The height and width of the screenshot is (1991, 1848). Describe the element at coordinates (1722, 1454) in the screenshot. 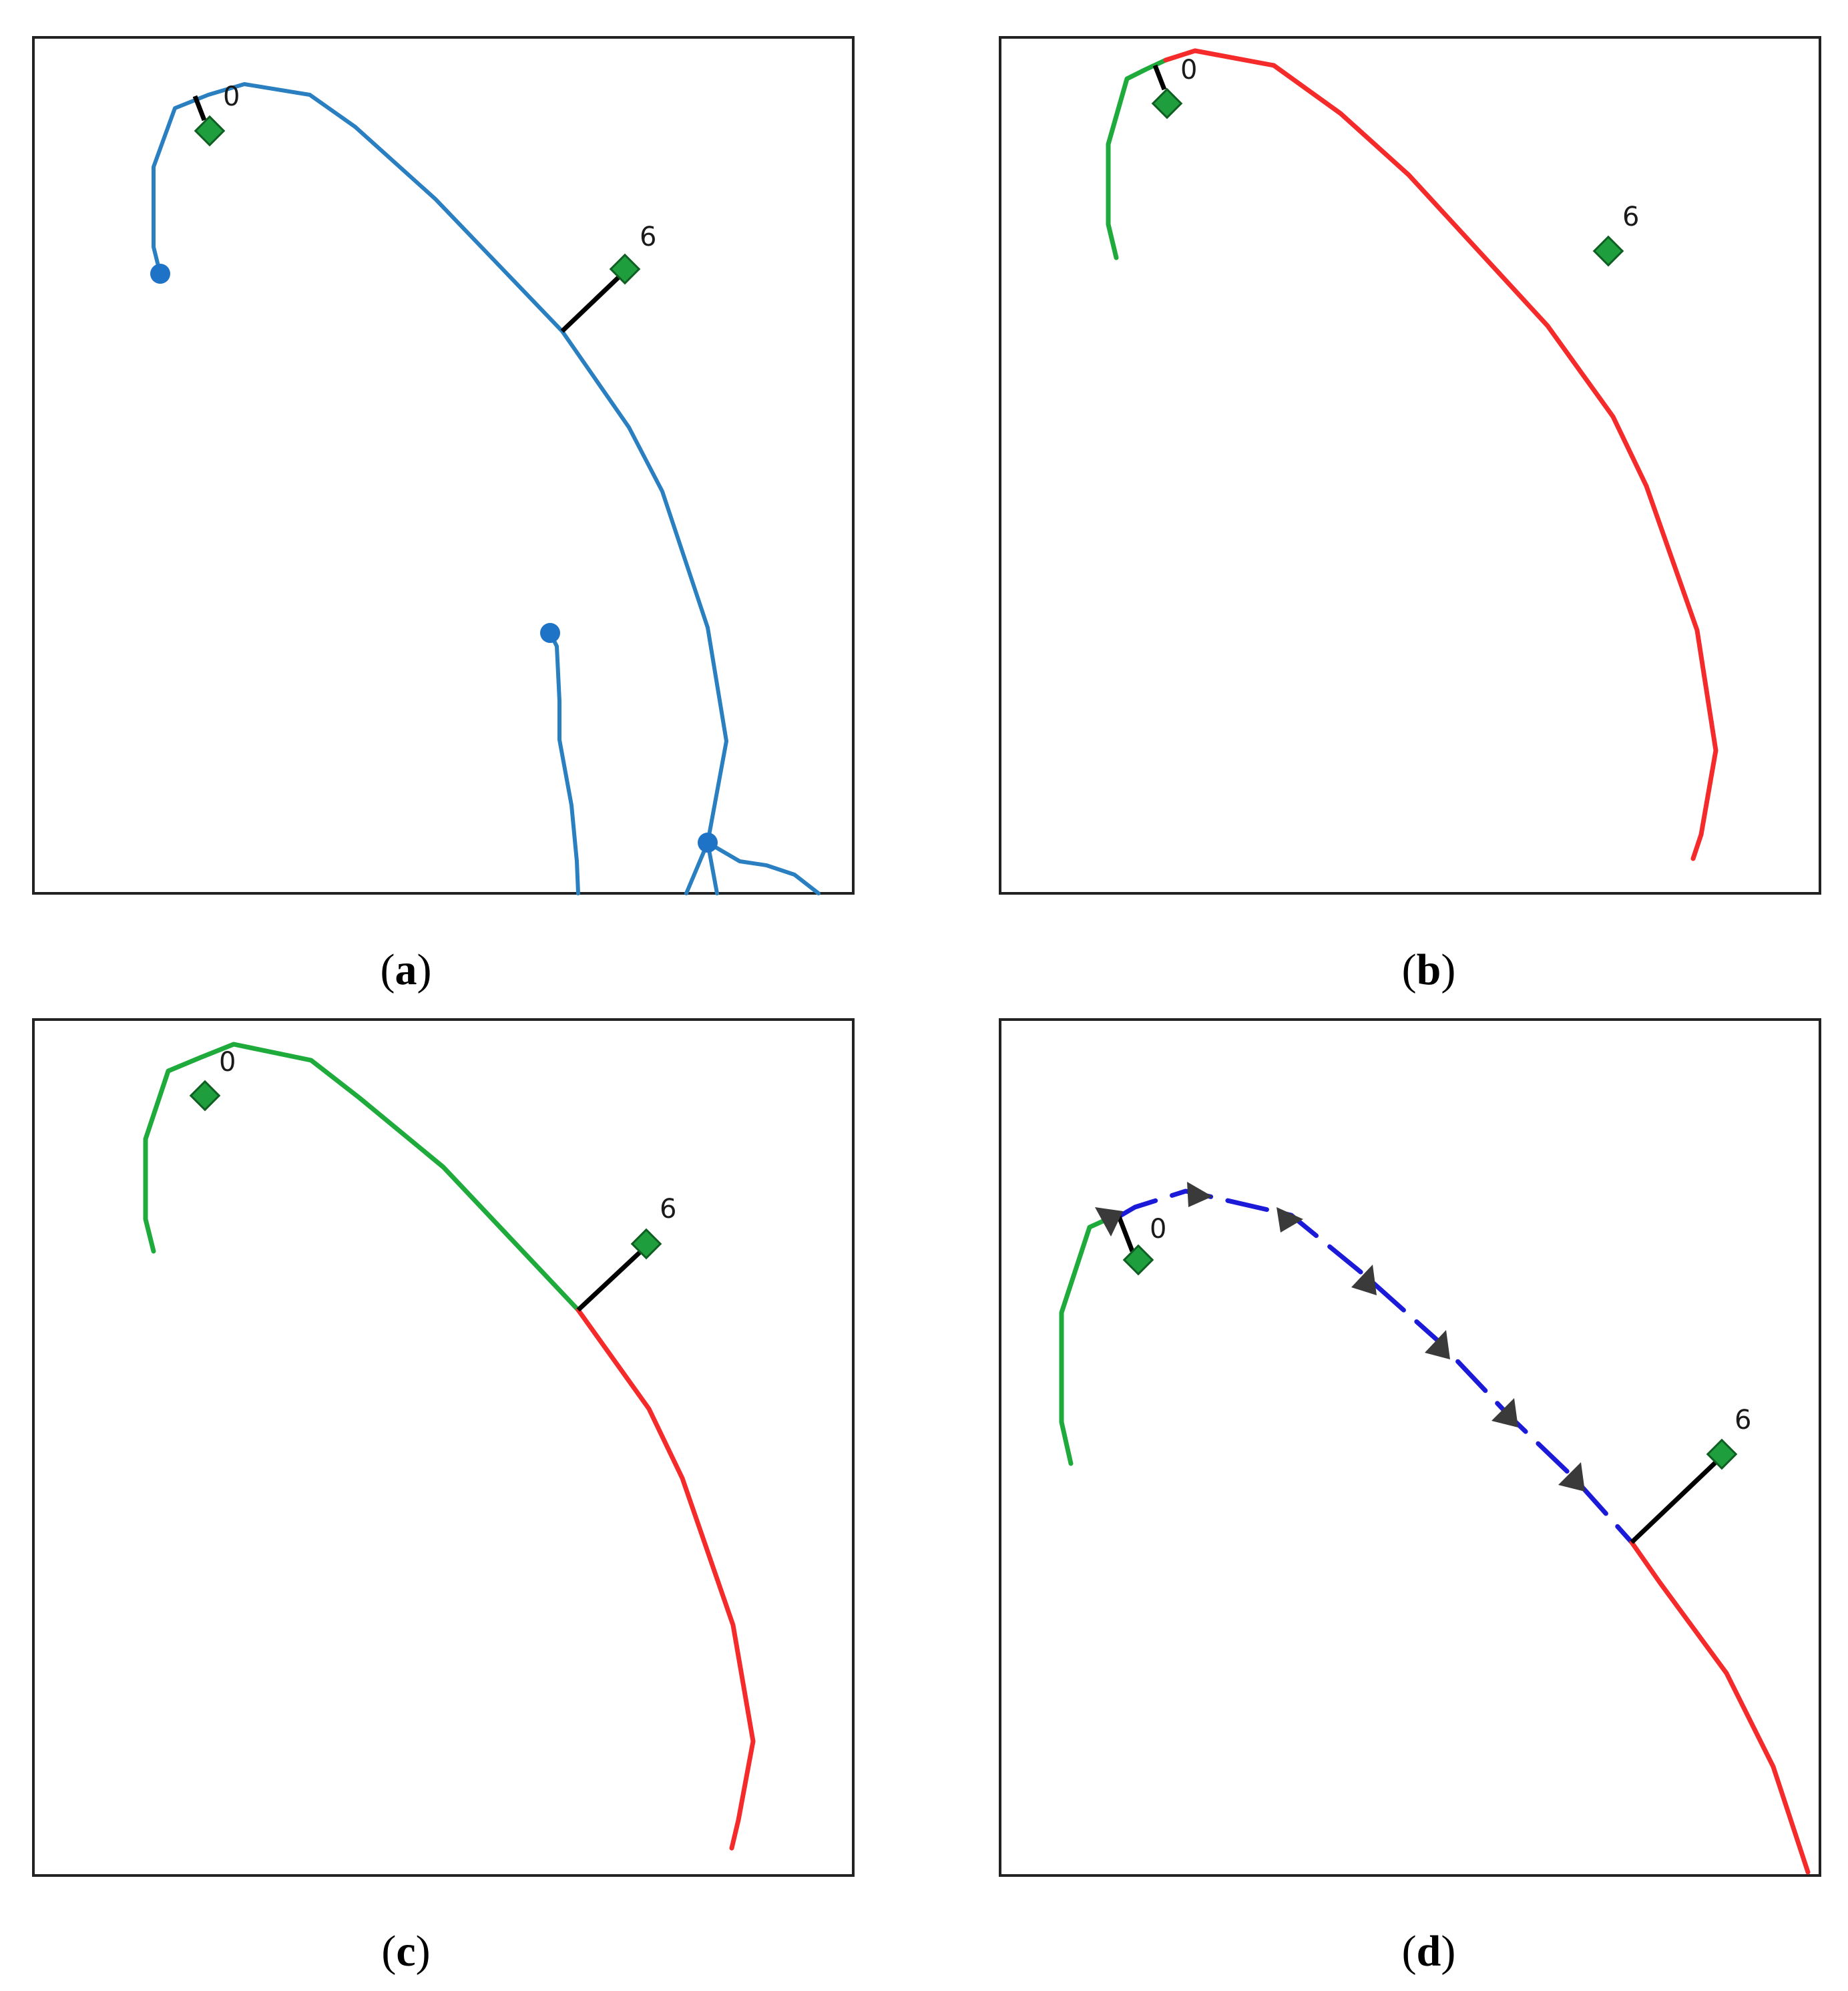

I see `panel-d-stop-6-marker` at that location.